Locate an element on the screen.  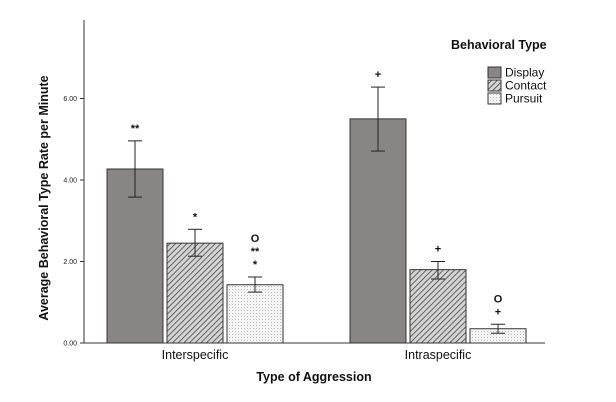
y-axis-title: Average Behavioral Type Rate per Minute is located at coordinates (44, 197).